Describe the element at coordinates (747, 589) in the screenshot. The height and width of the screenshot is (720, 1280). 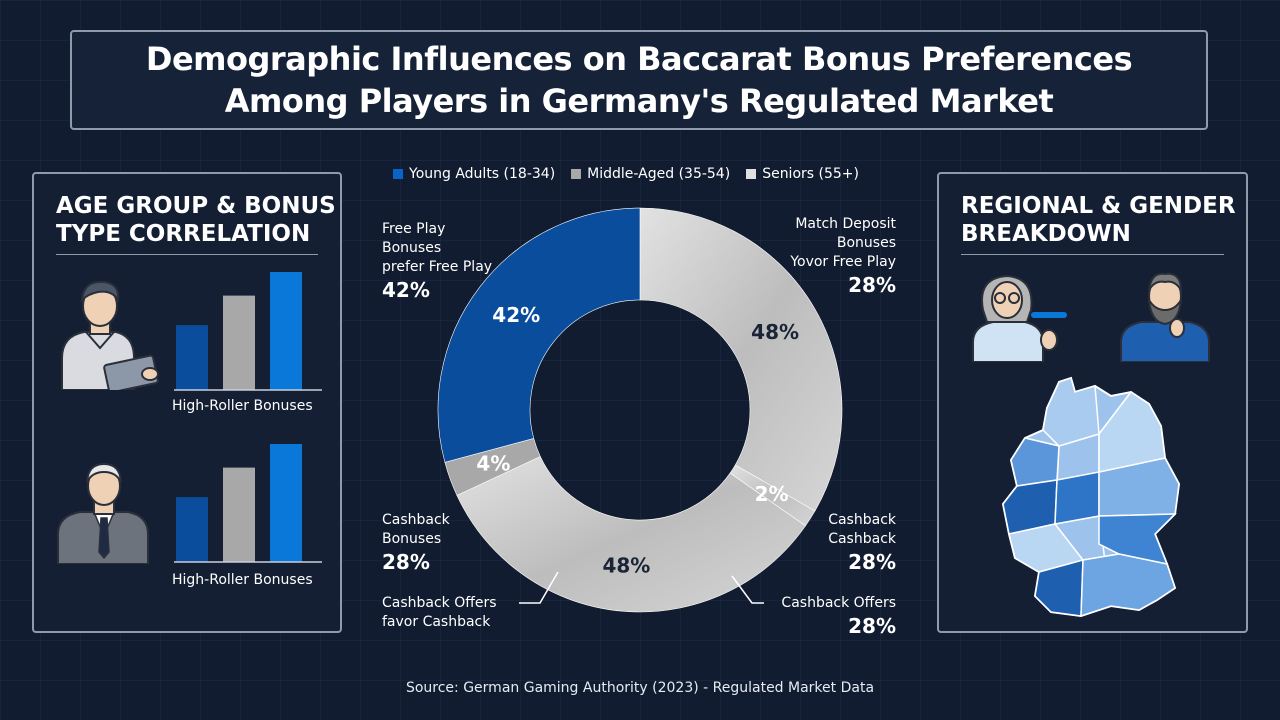
I see `leader-line-right` at that location.